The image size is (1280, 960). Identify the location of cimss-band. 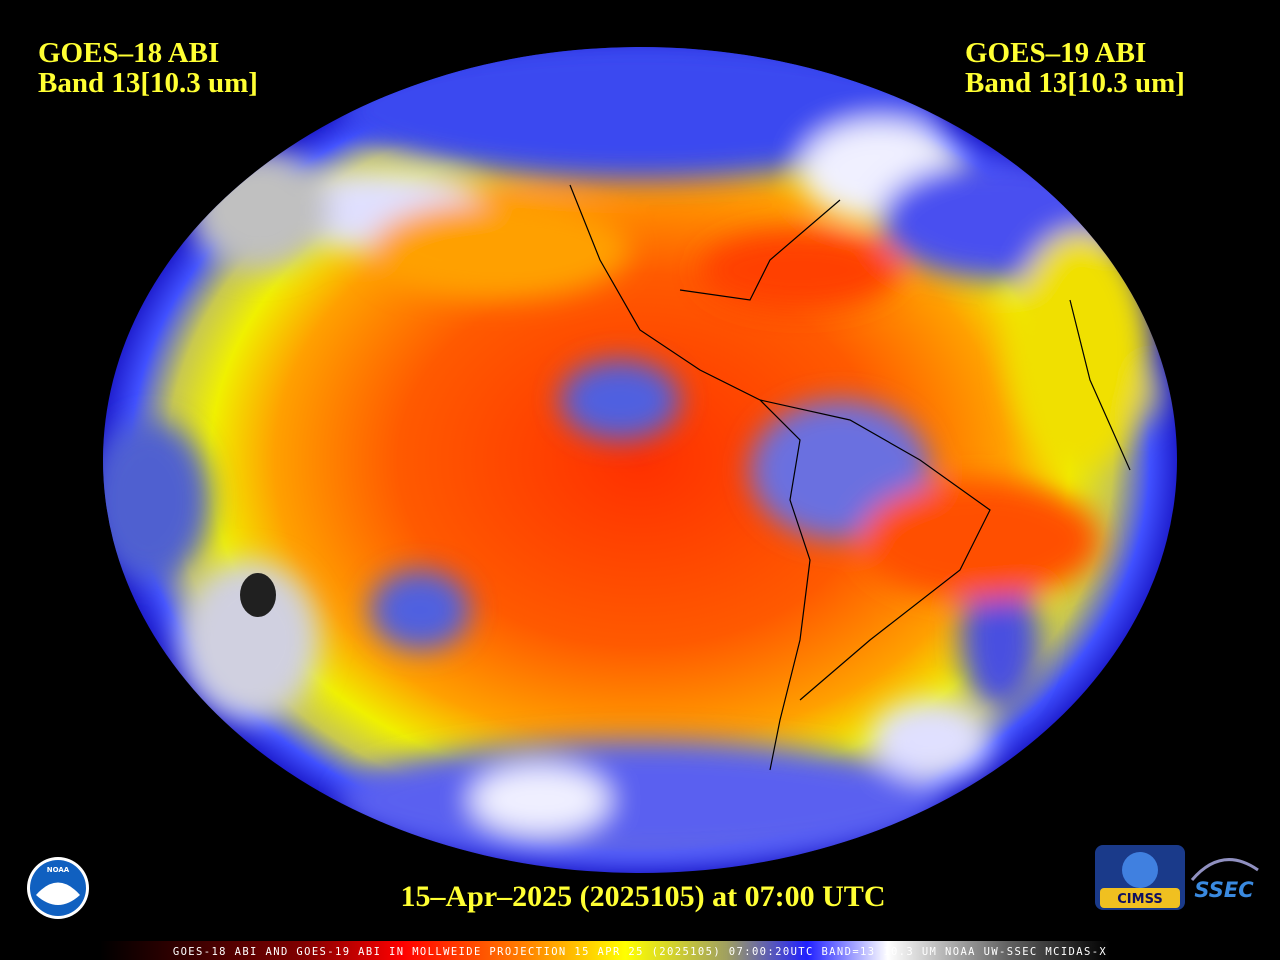
(1140, 898).